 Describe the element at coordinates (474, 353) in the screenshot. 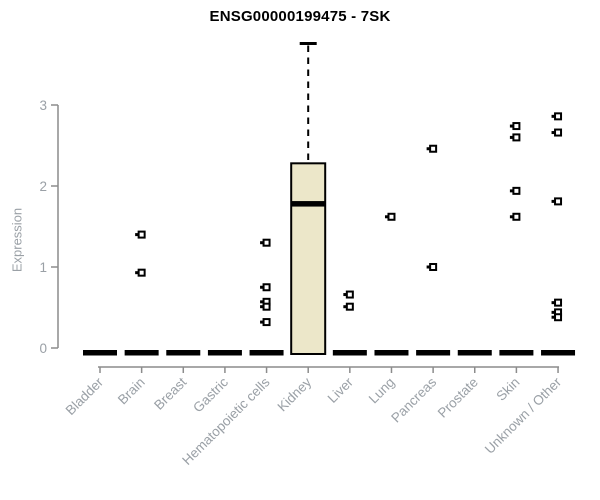

I see `zero-box-prostate` at that location.